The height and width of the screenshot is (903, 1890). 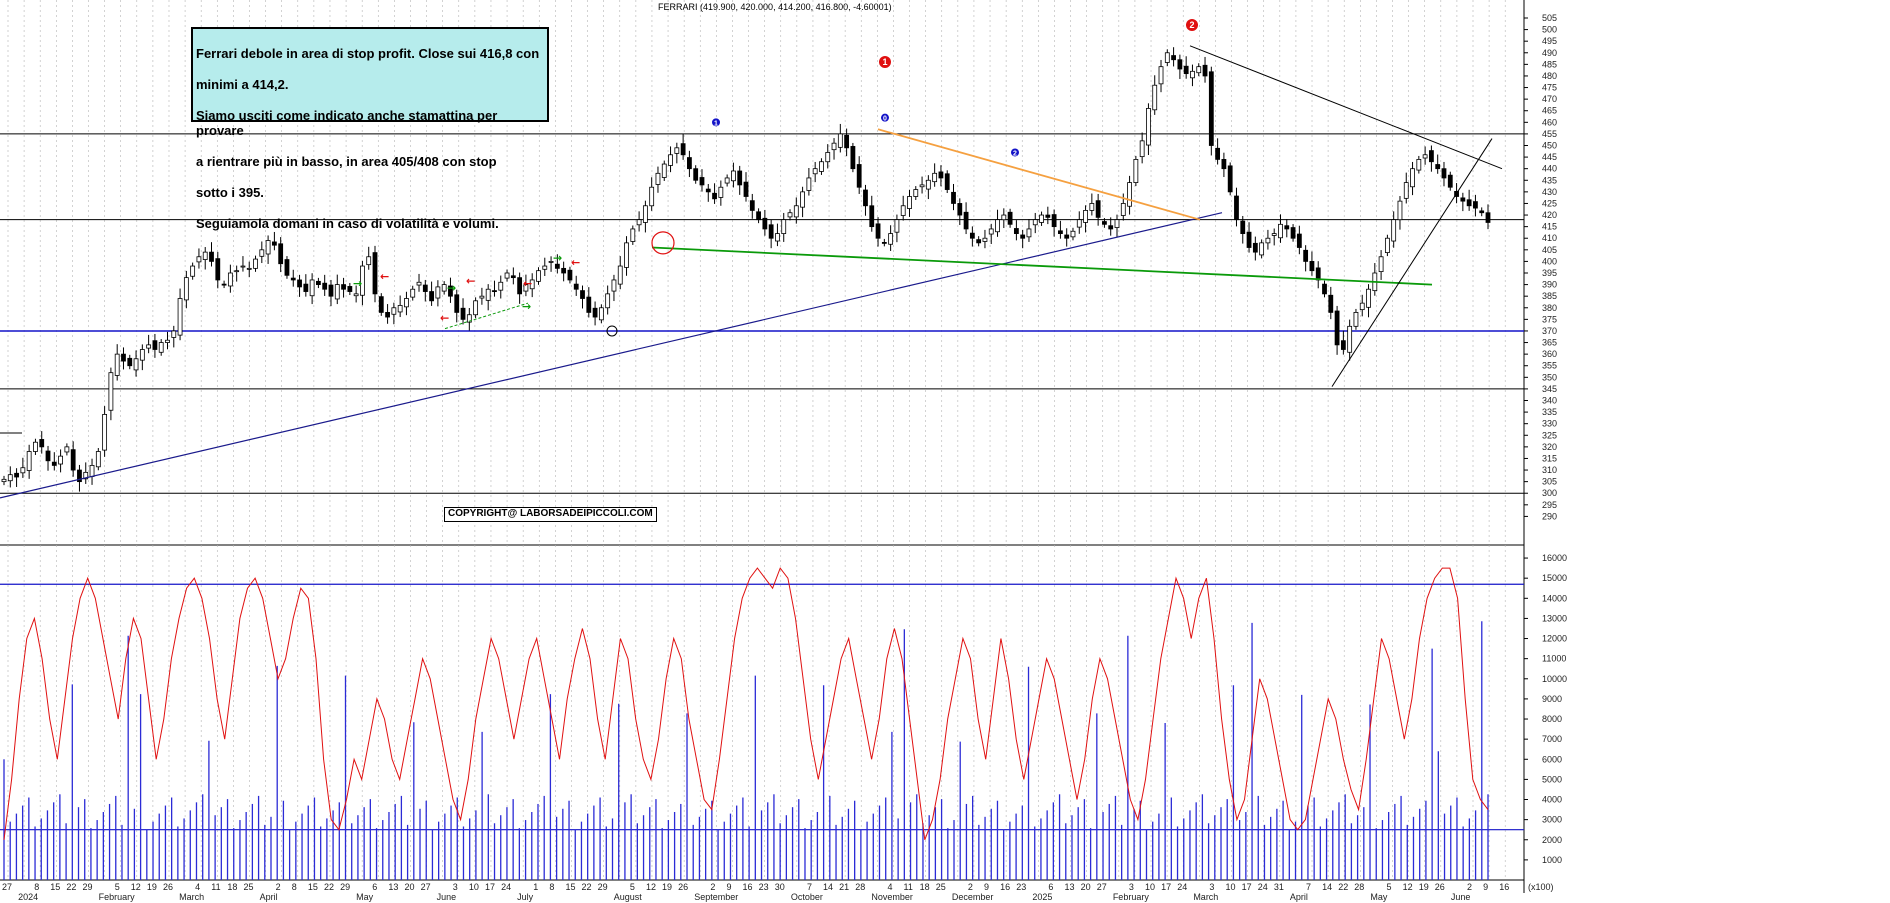 What do you see at coordinates (1469, 887) in the screenshot?
I see `date-label: 2` at bounding box center [1469, 887].